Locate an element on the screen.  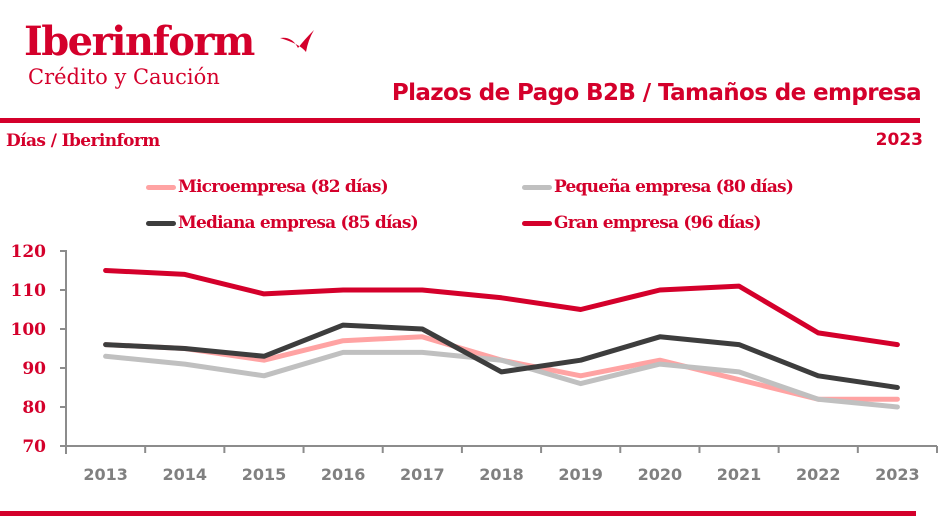
y-tick-label: 90 is located at coordinates (34, 369).